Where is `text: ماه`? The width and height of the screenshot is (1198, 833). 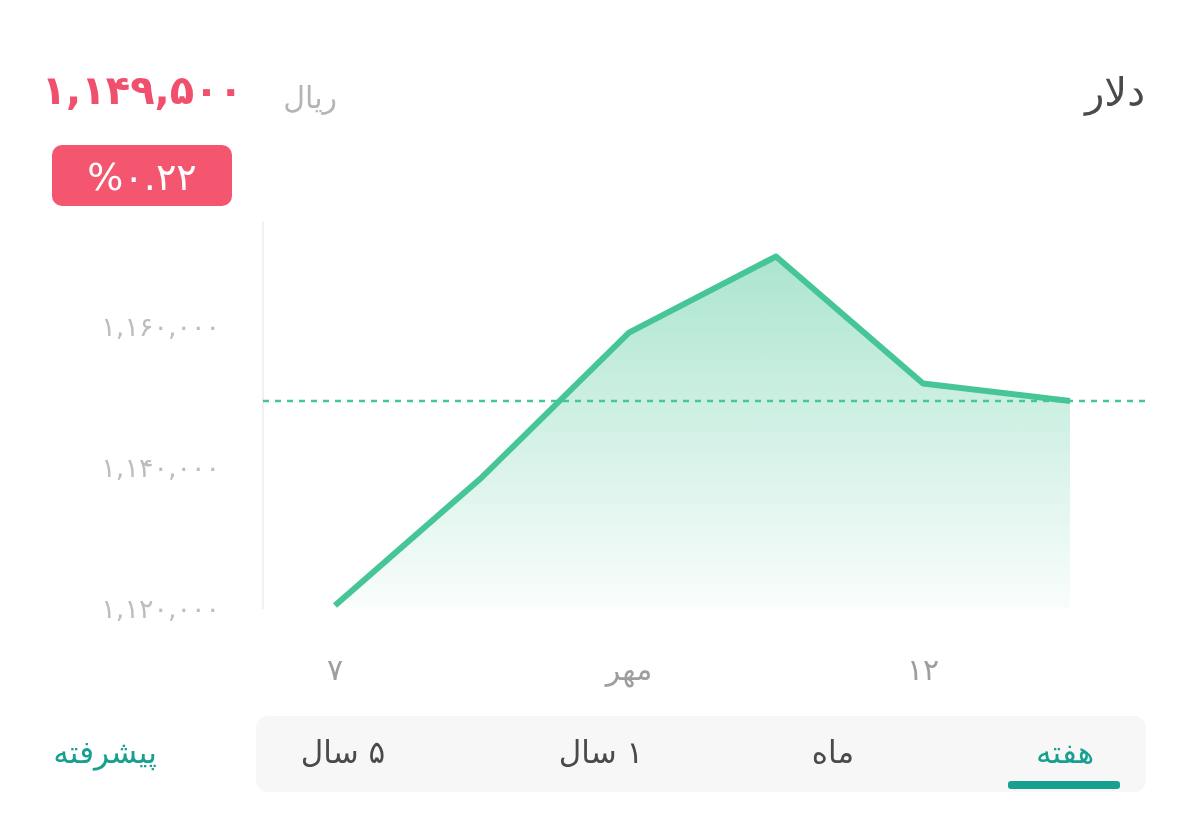
text: ماه is located at coordinates (833, 752).